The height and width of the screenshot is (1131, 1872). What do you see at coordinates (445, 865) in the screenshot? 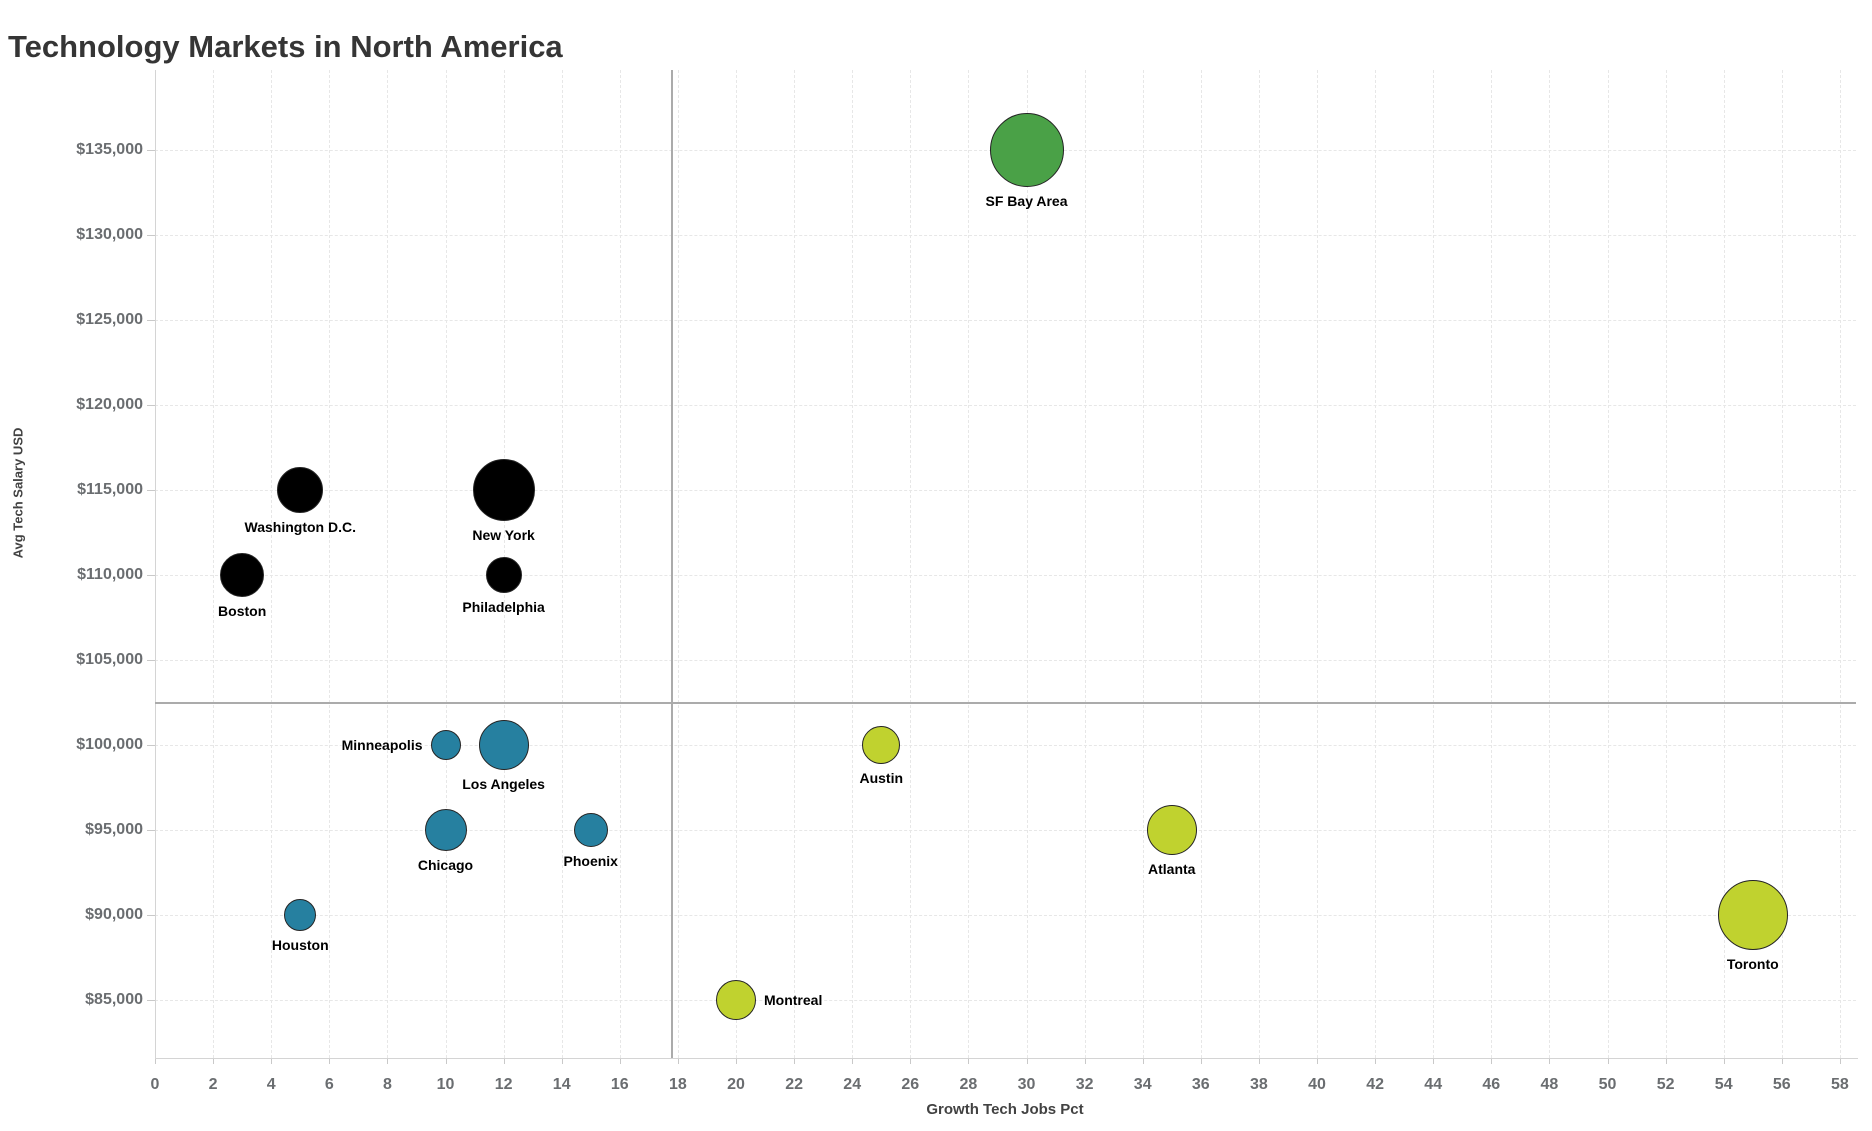
I see `label-chicago: Chicago` at bounding box center [445, 865].